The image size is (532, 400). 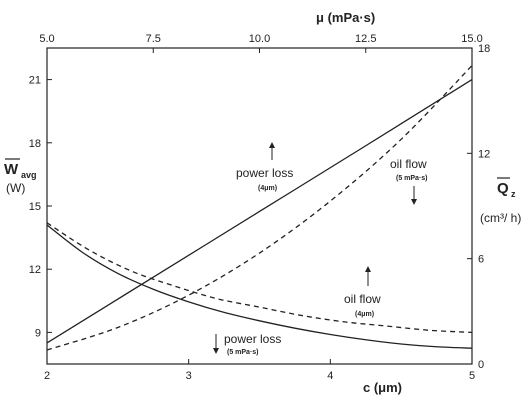 I want to click on y-left-tick-label: 12, so click(x=35, y=270).